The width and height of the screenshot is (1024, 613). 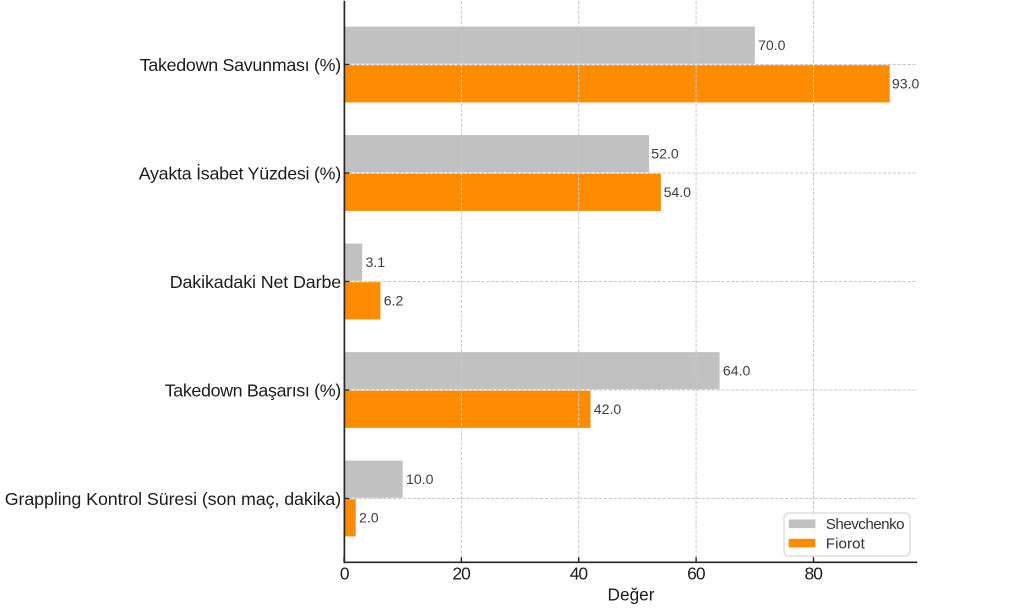 I want to click on svg-text: Değer, so click(x=631, y=594).